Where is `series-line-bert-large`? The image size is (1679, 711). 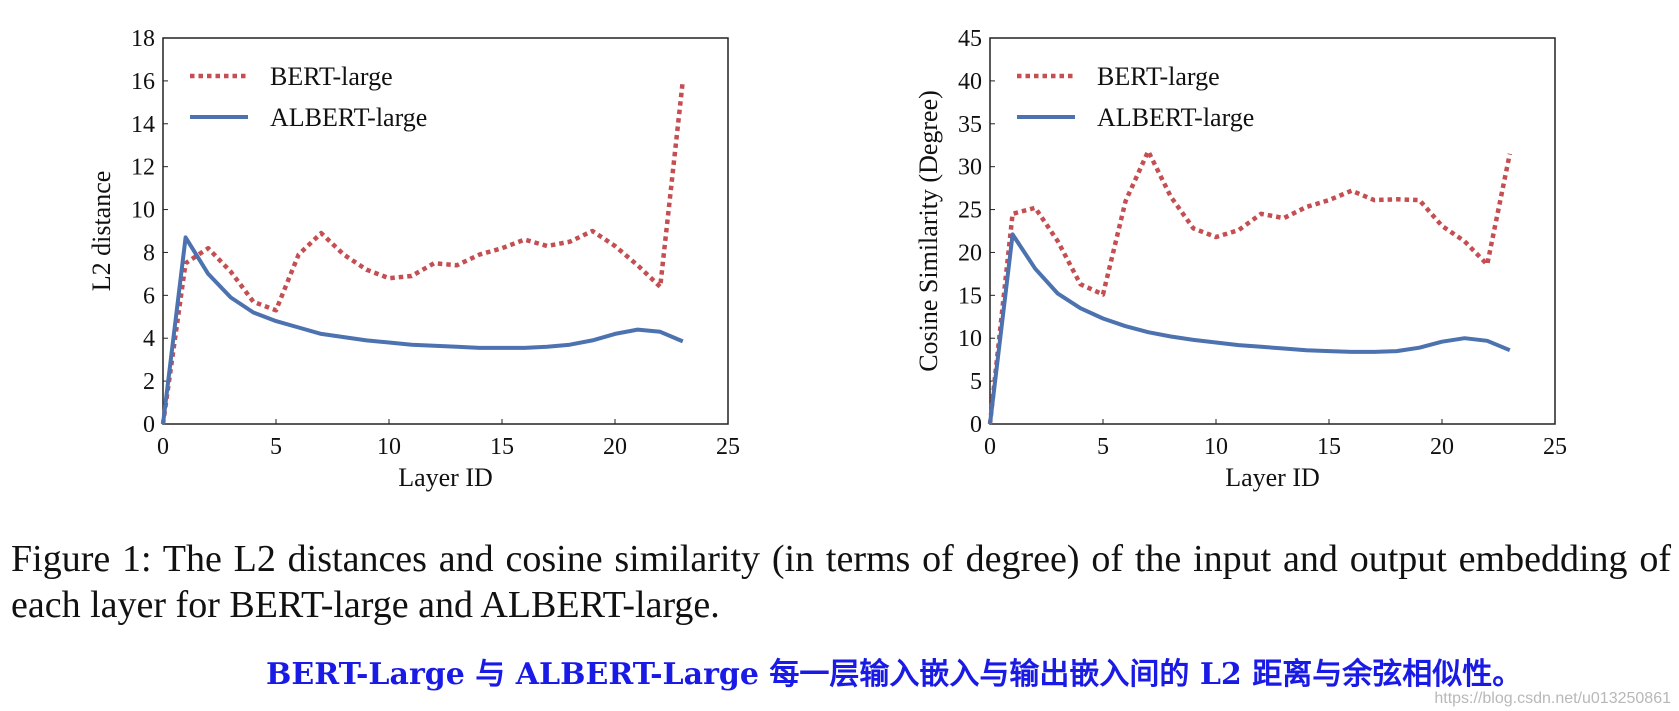
series-line-bert-large is located at coordinates (1250, 286).